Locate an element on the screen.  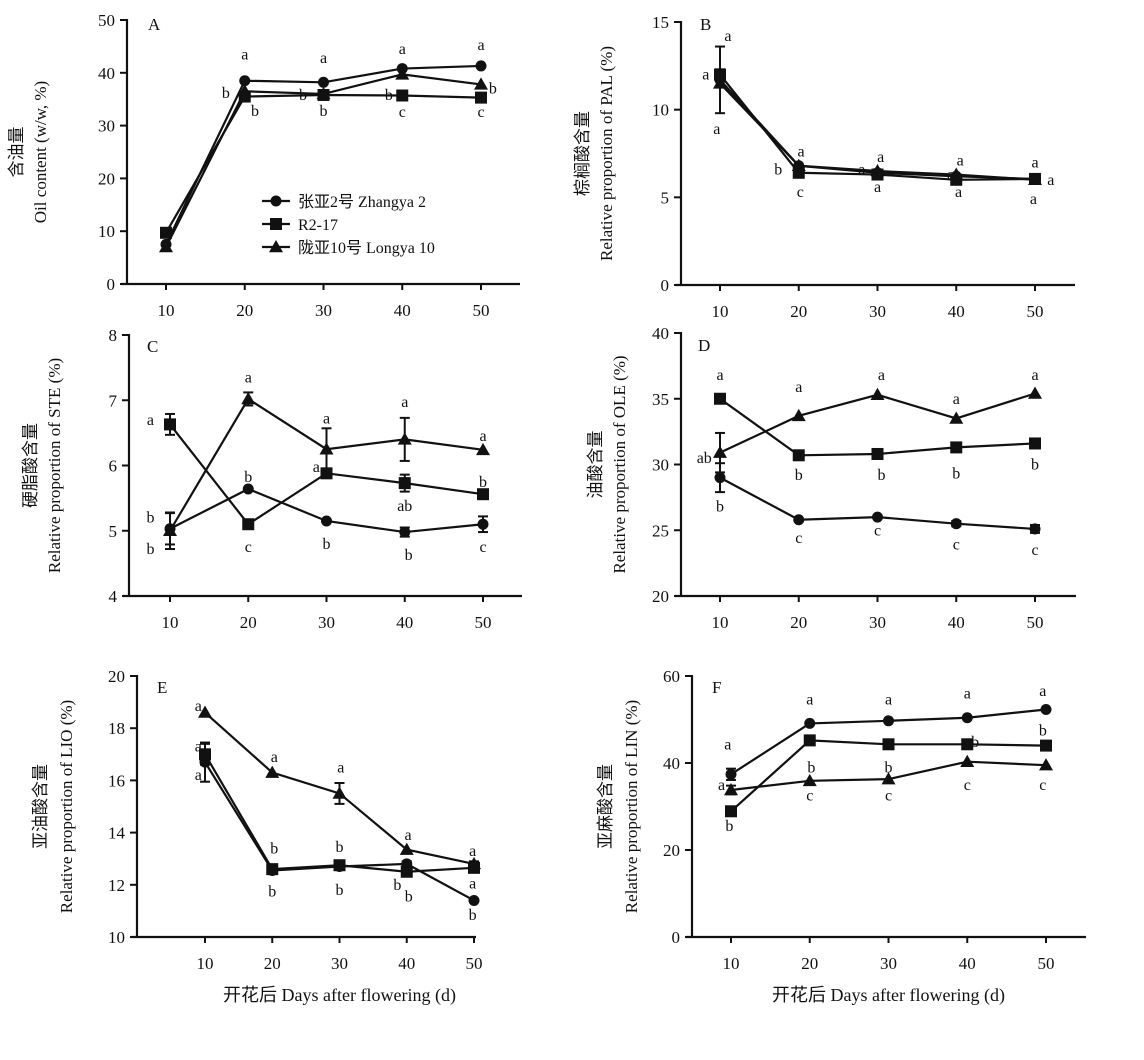
series-square is located at coordinates (888, 776).